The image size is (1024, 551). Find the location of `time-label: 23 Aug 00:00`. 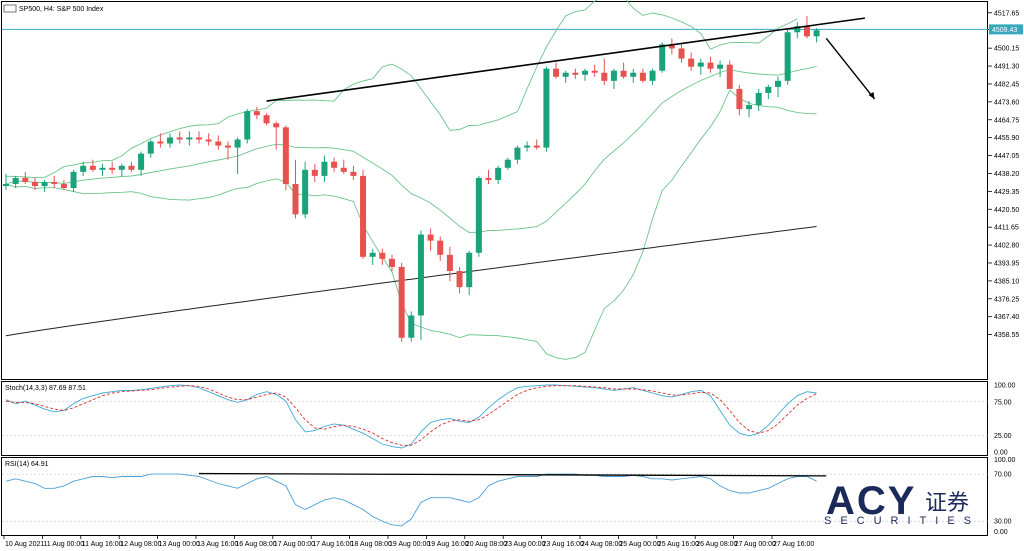

time-label: 23 Aug 00:00 is located at coordinates (524, 544).